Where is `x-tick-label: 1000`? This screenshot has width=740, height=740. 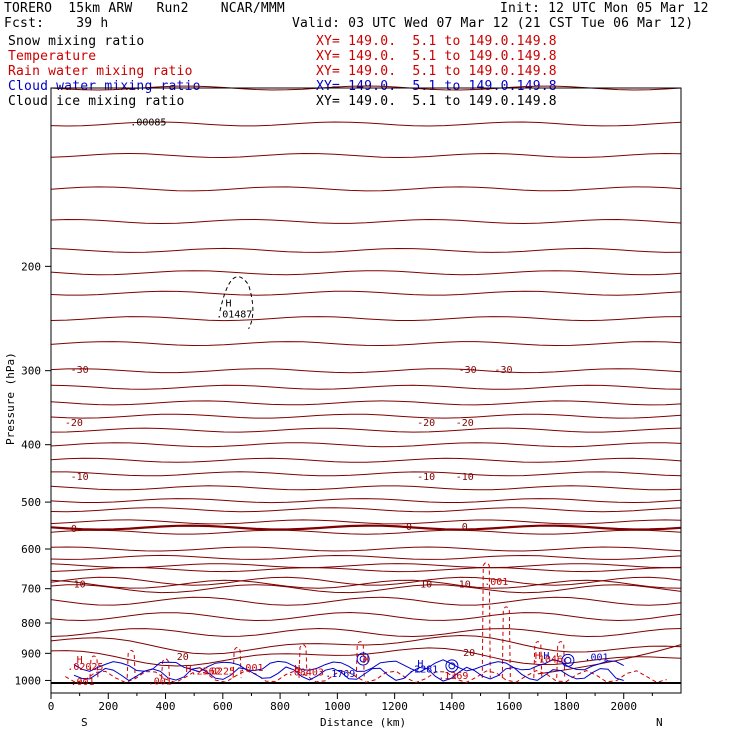 x-tick-label: 1000 is located at coordinates (337, 706).